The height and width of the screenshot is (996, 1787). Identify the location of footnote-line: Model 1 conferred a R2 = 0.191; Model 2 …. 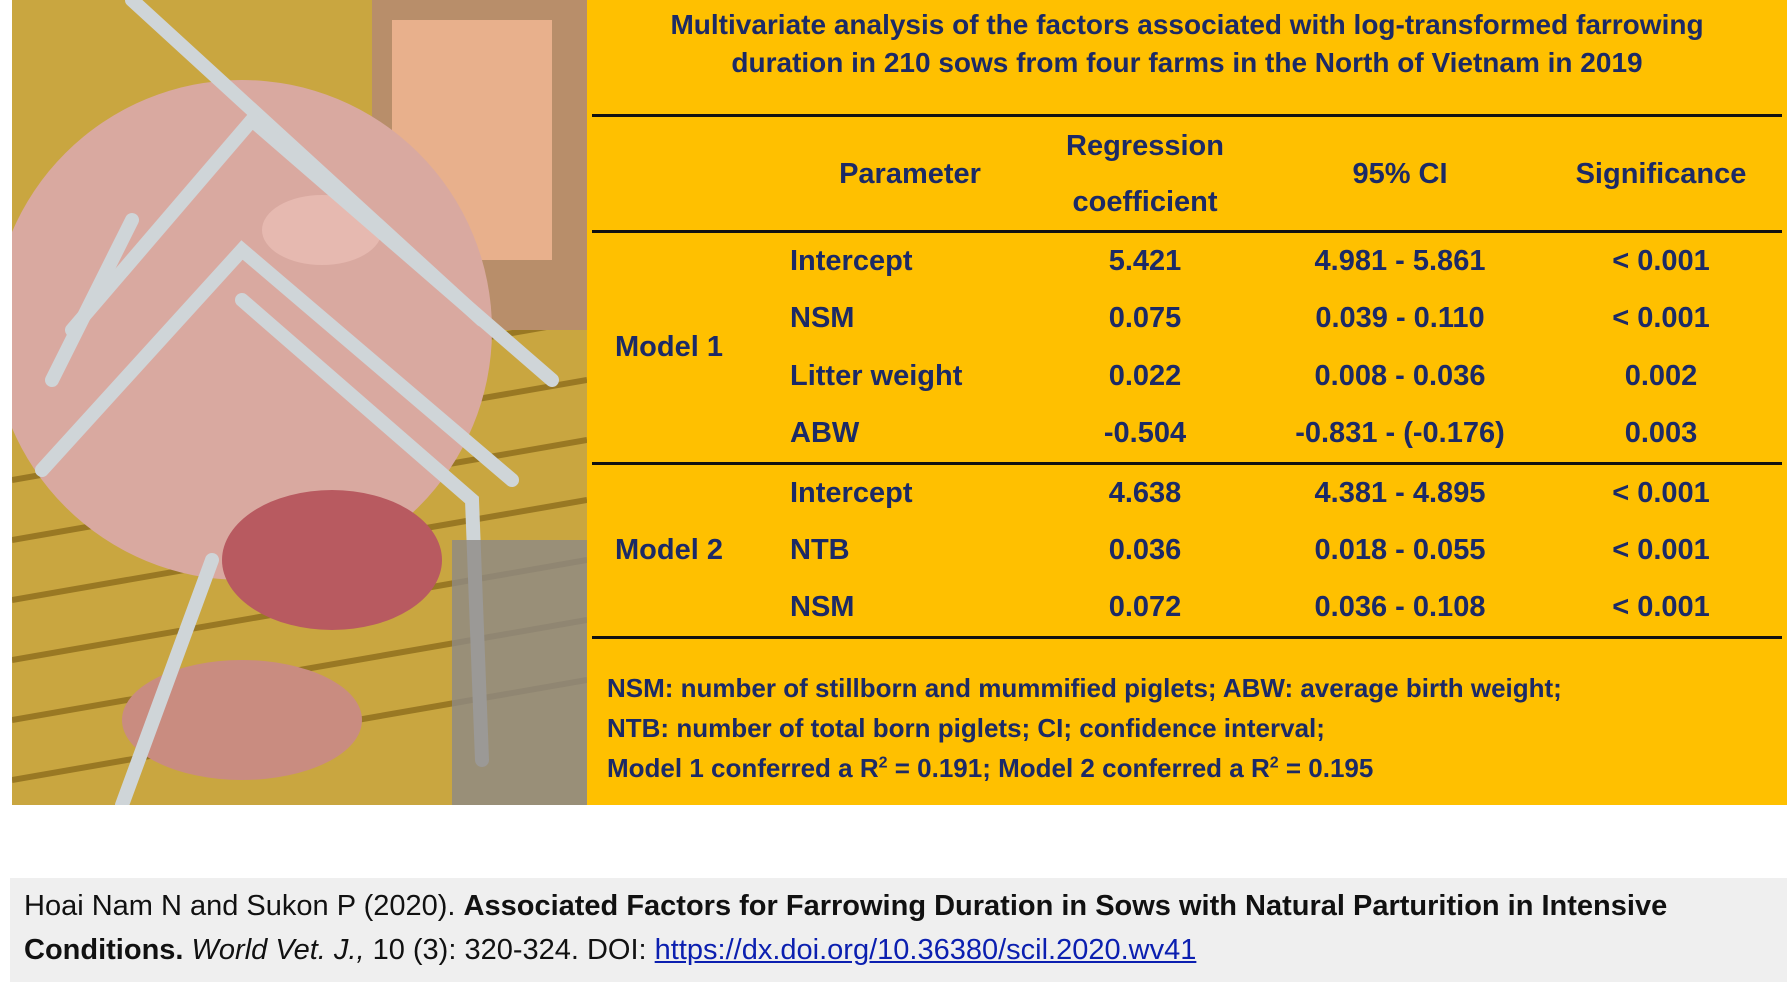
(1084, 768).